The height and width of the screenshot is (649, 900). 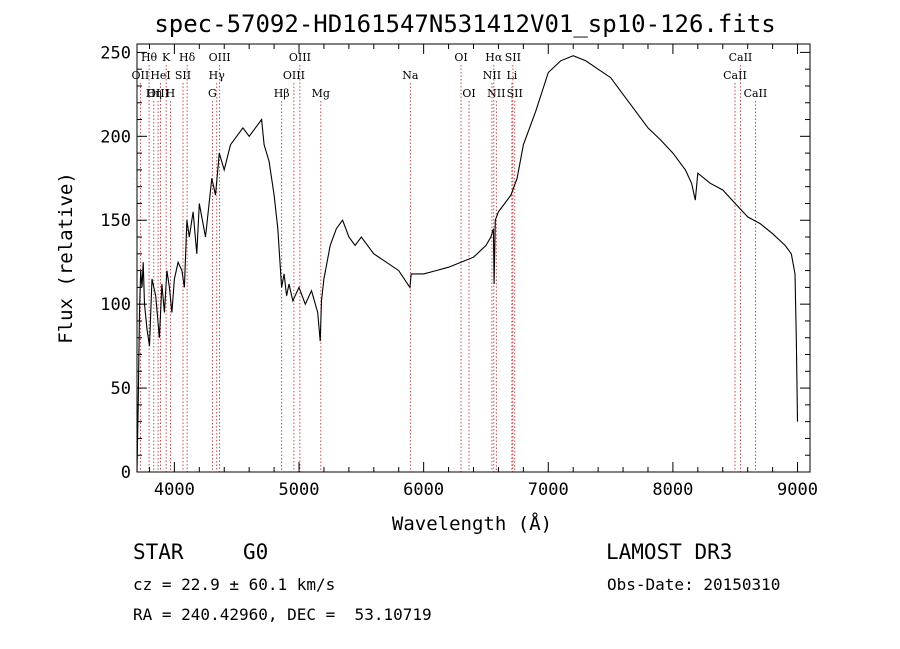 What do you see at coordinates (115, 137) in the screenshot?
I see `y-tick-label-4: 200` at bounding box center [115, 137].